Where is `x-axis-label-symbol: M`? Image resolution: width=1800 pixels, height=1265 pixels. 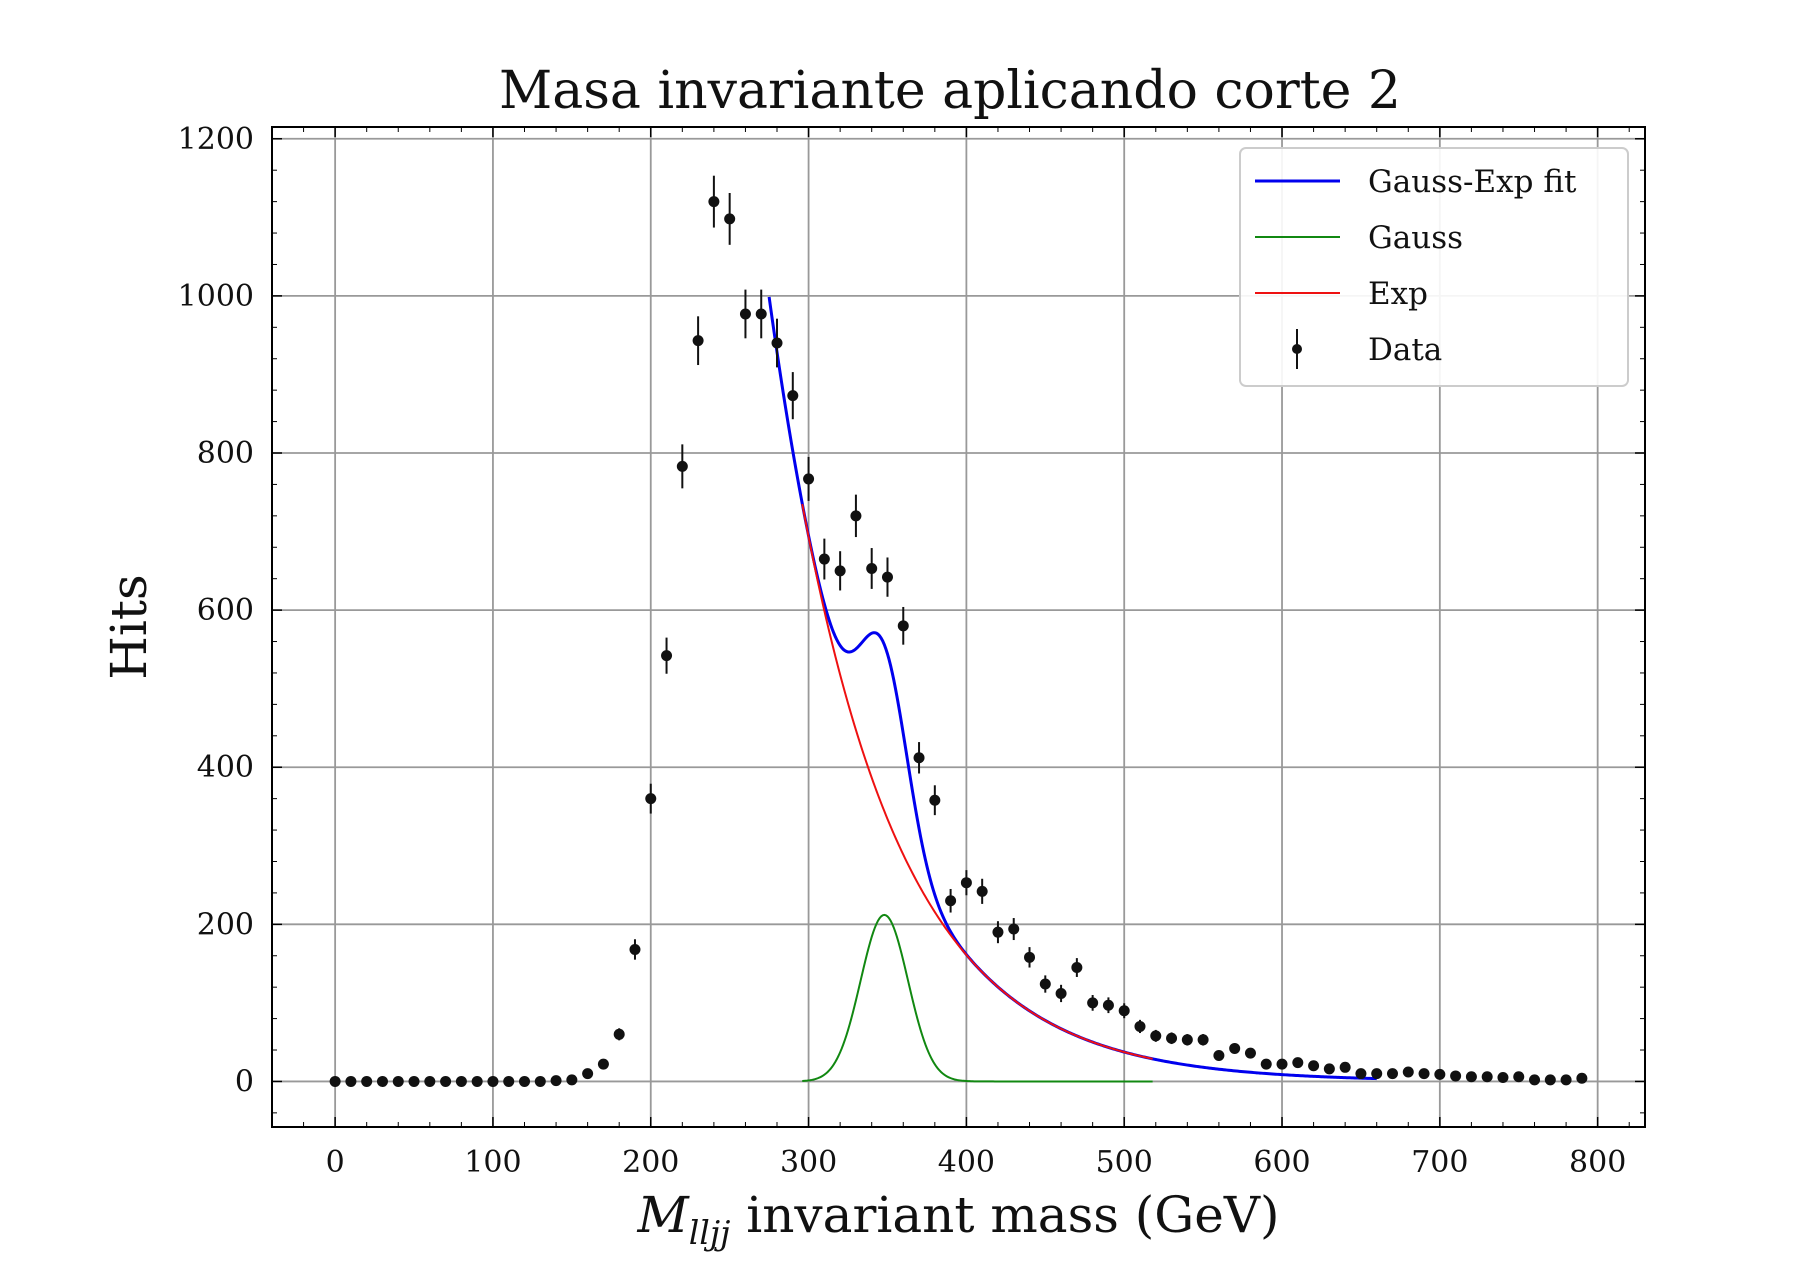
x-axis-label-symbol: M is located at coordinates (664, 1215).